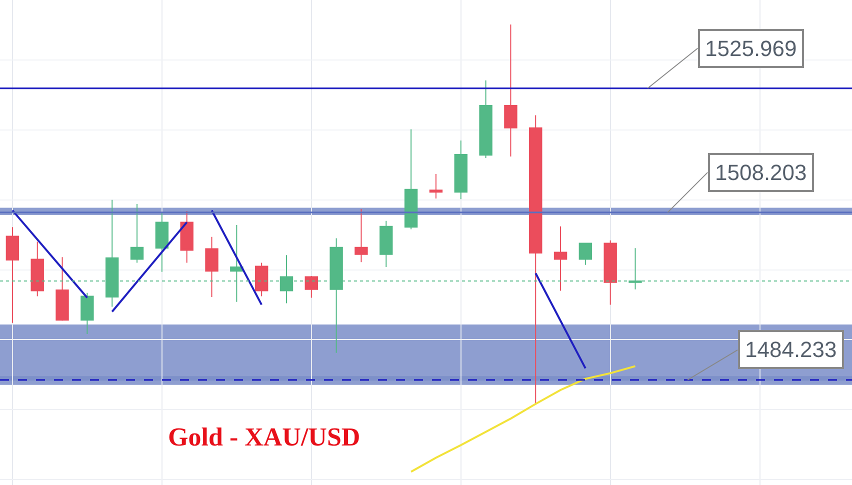  I want to click on text: Gold - XAU/USD, so click(264, 437).